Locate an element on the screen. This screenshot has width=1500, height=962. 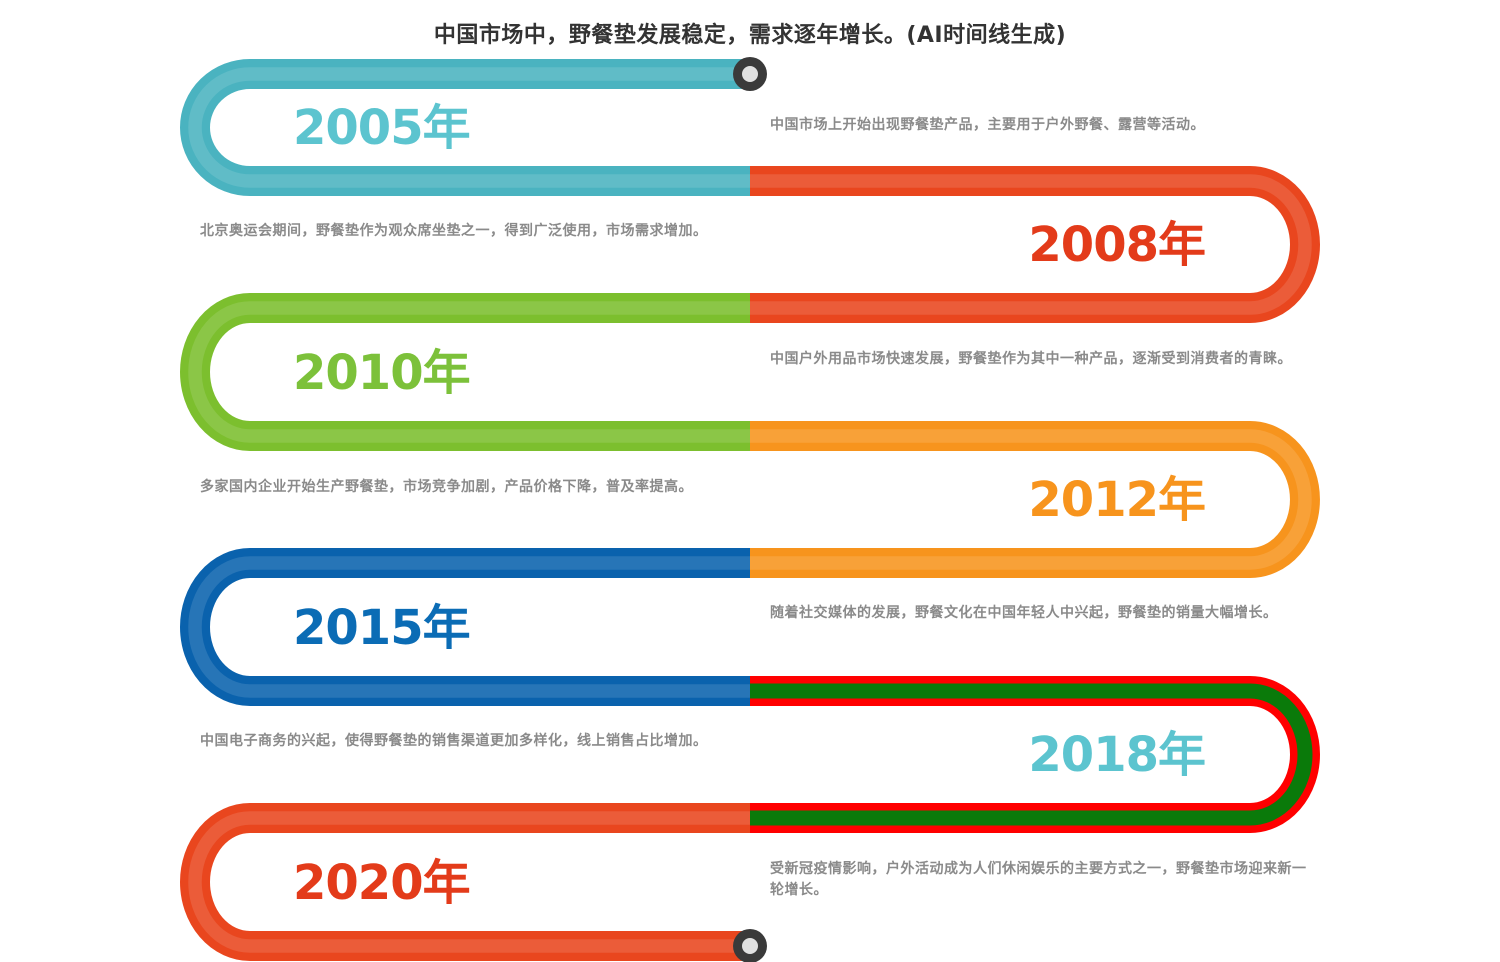
track-segment-highlight-2010年 is located at coordinates (469, 372).